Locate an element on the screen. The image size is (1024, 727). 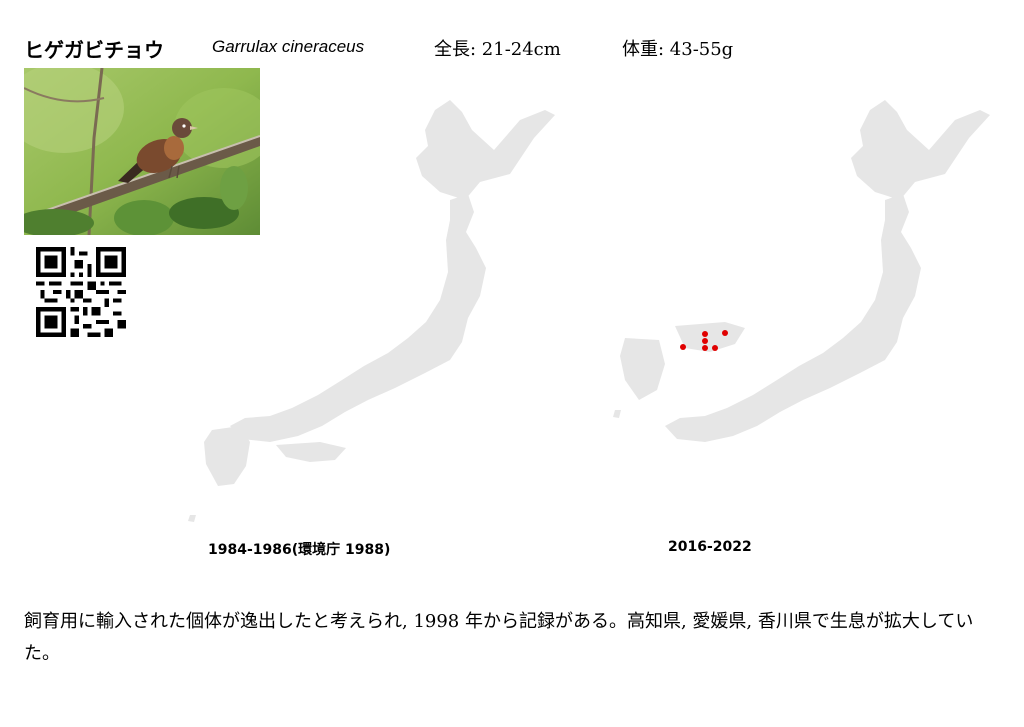
record-points is located at coordinates (704, 340).